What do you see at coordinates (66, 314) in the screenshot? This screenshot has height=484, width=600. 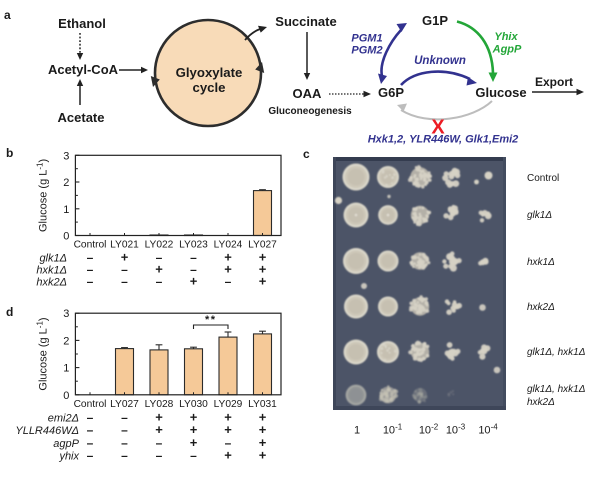 I see `svg-text: 3` at bounding box center [66, 314].